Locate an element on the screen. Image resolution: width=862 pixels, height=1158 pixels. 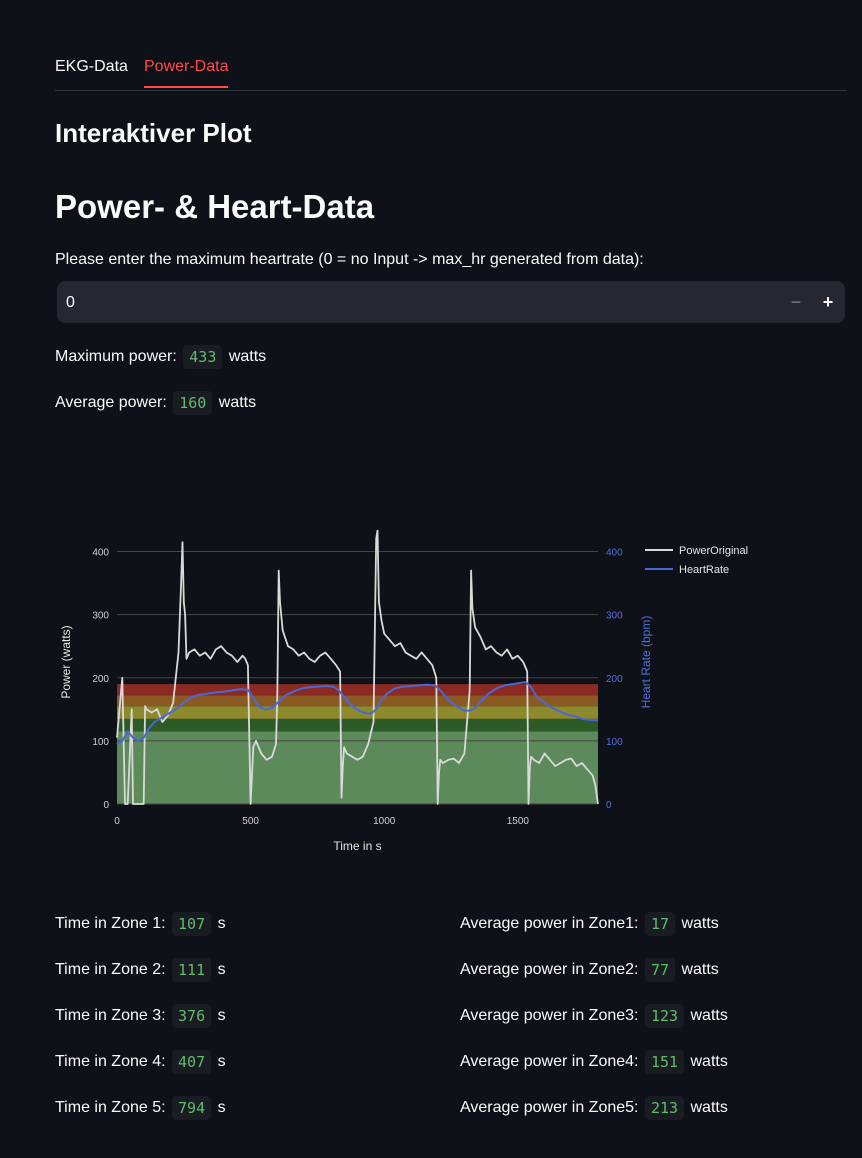
avg-power-in-zone-5: Average power in Zone5: 213 watts is located at coordinates (594, 1108).